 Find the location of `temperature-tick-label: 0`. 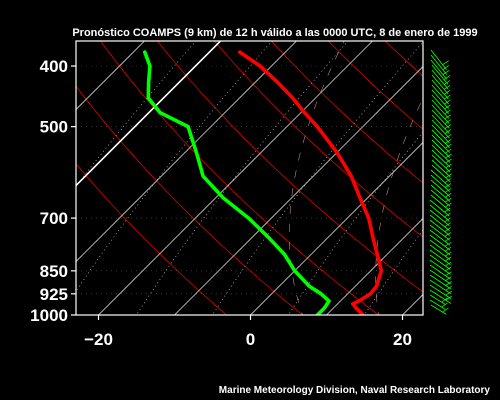

temperature-tick-label: 0 is located at coordinates (250, 339).